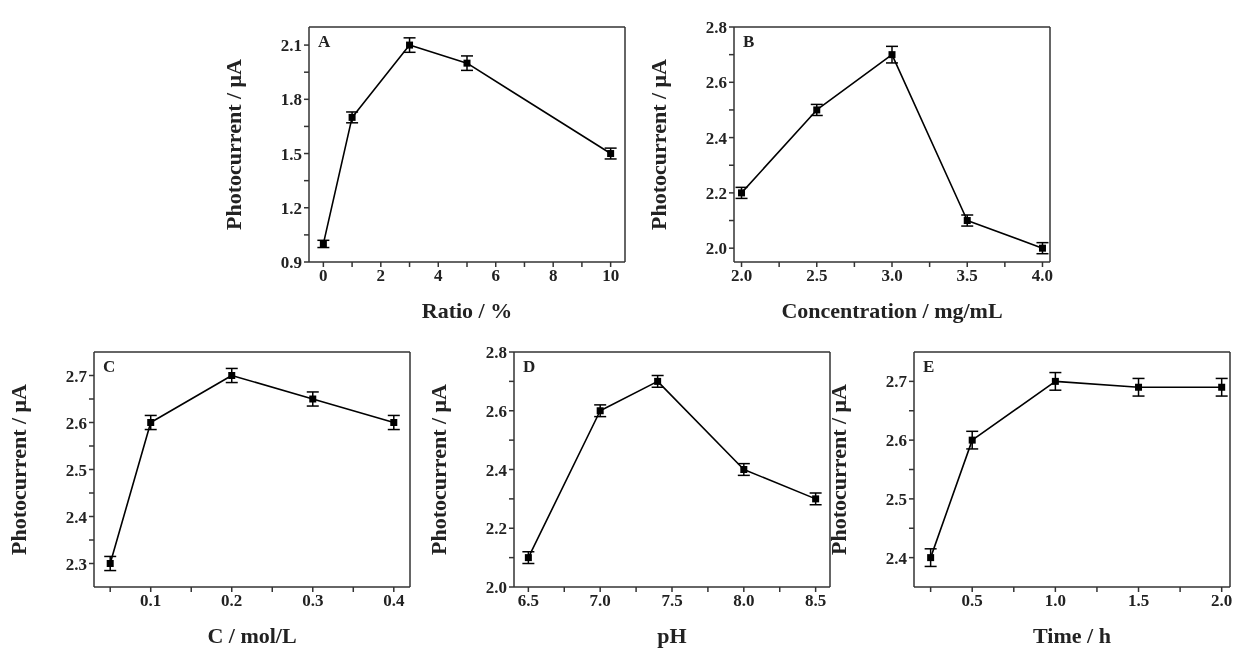 Image resolution: width=1251 pixels, height=656 pixels. Describe the element at coordinates (252, 635) in the screenshot. I see `x-axis-title: C / mol/L` at that location.